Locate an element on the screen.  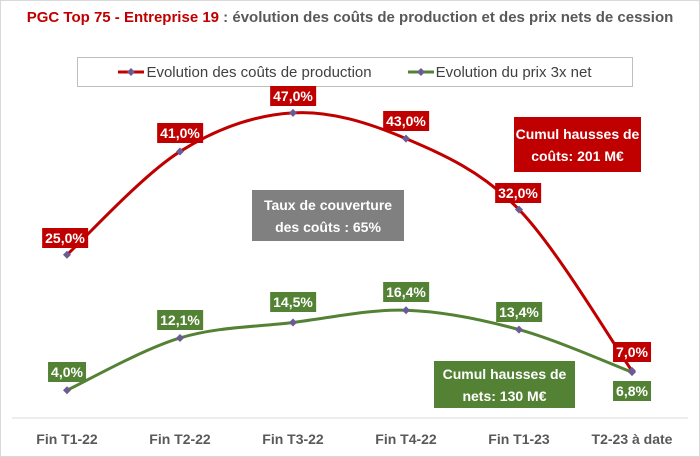
legend-swatch-red is located at coordinates (131, 72).